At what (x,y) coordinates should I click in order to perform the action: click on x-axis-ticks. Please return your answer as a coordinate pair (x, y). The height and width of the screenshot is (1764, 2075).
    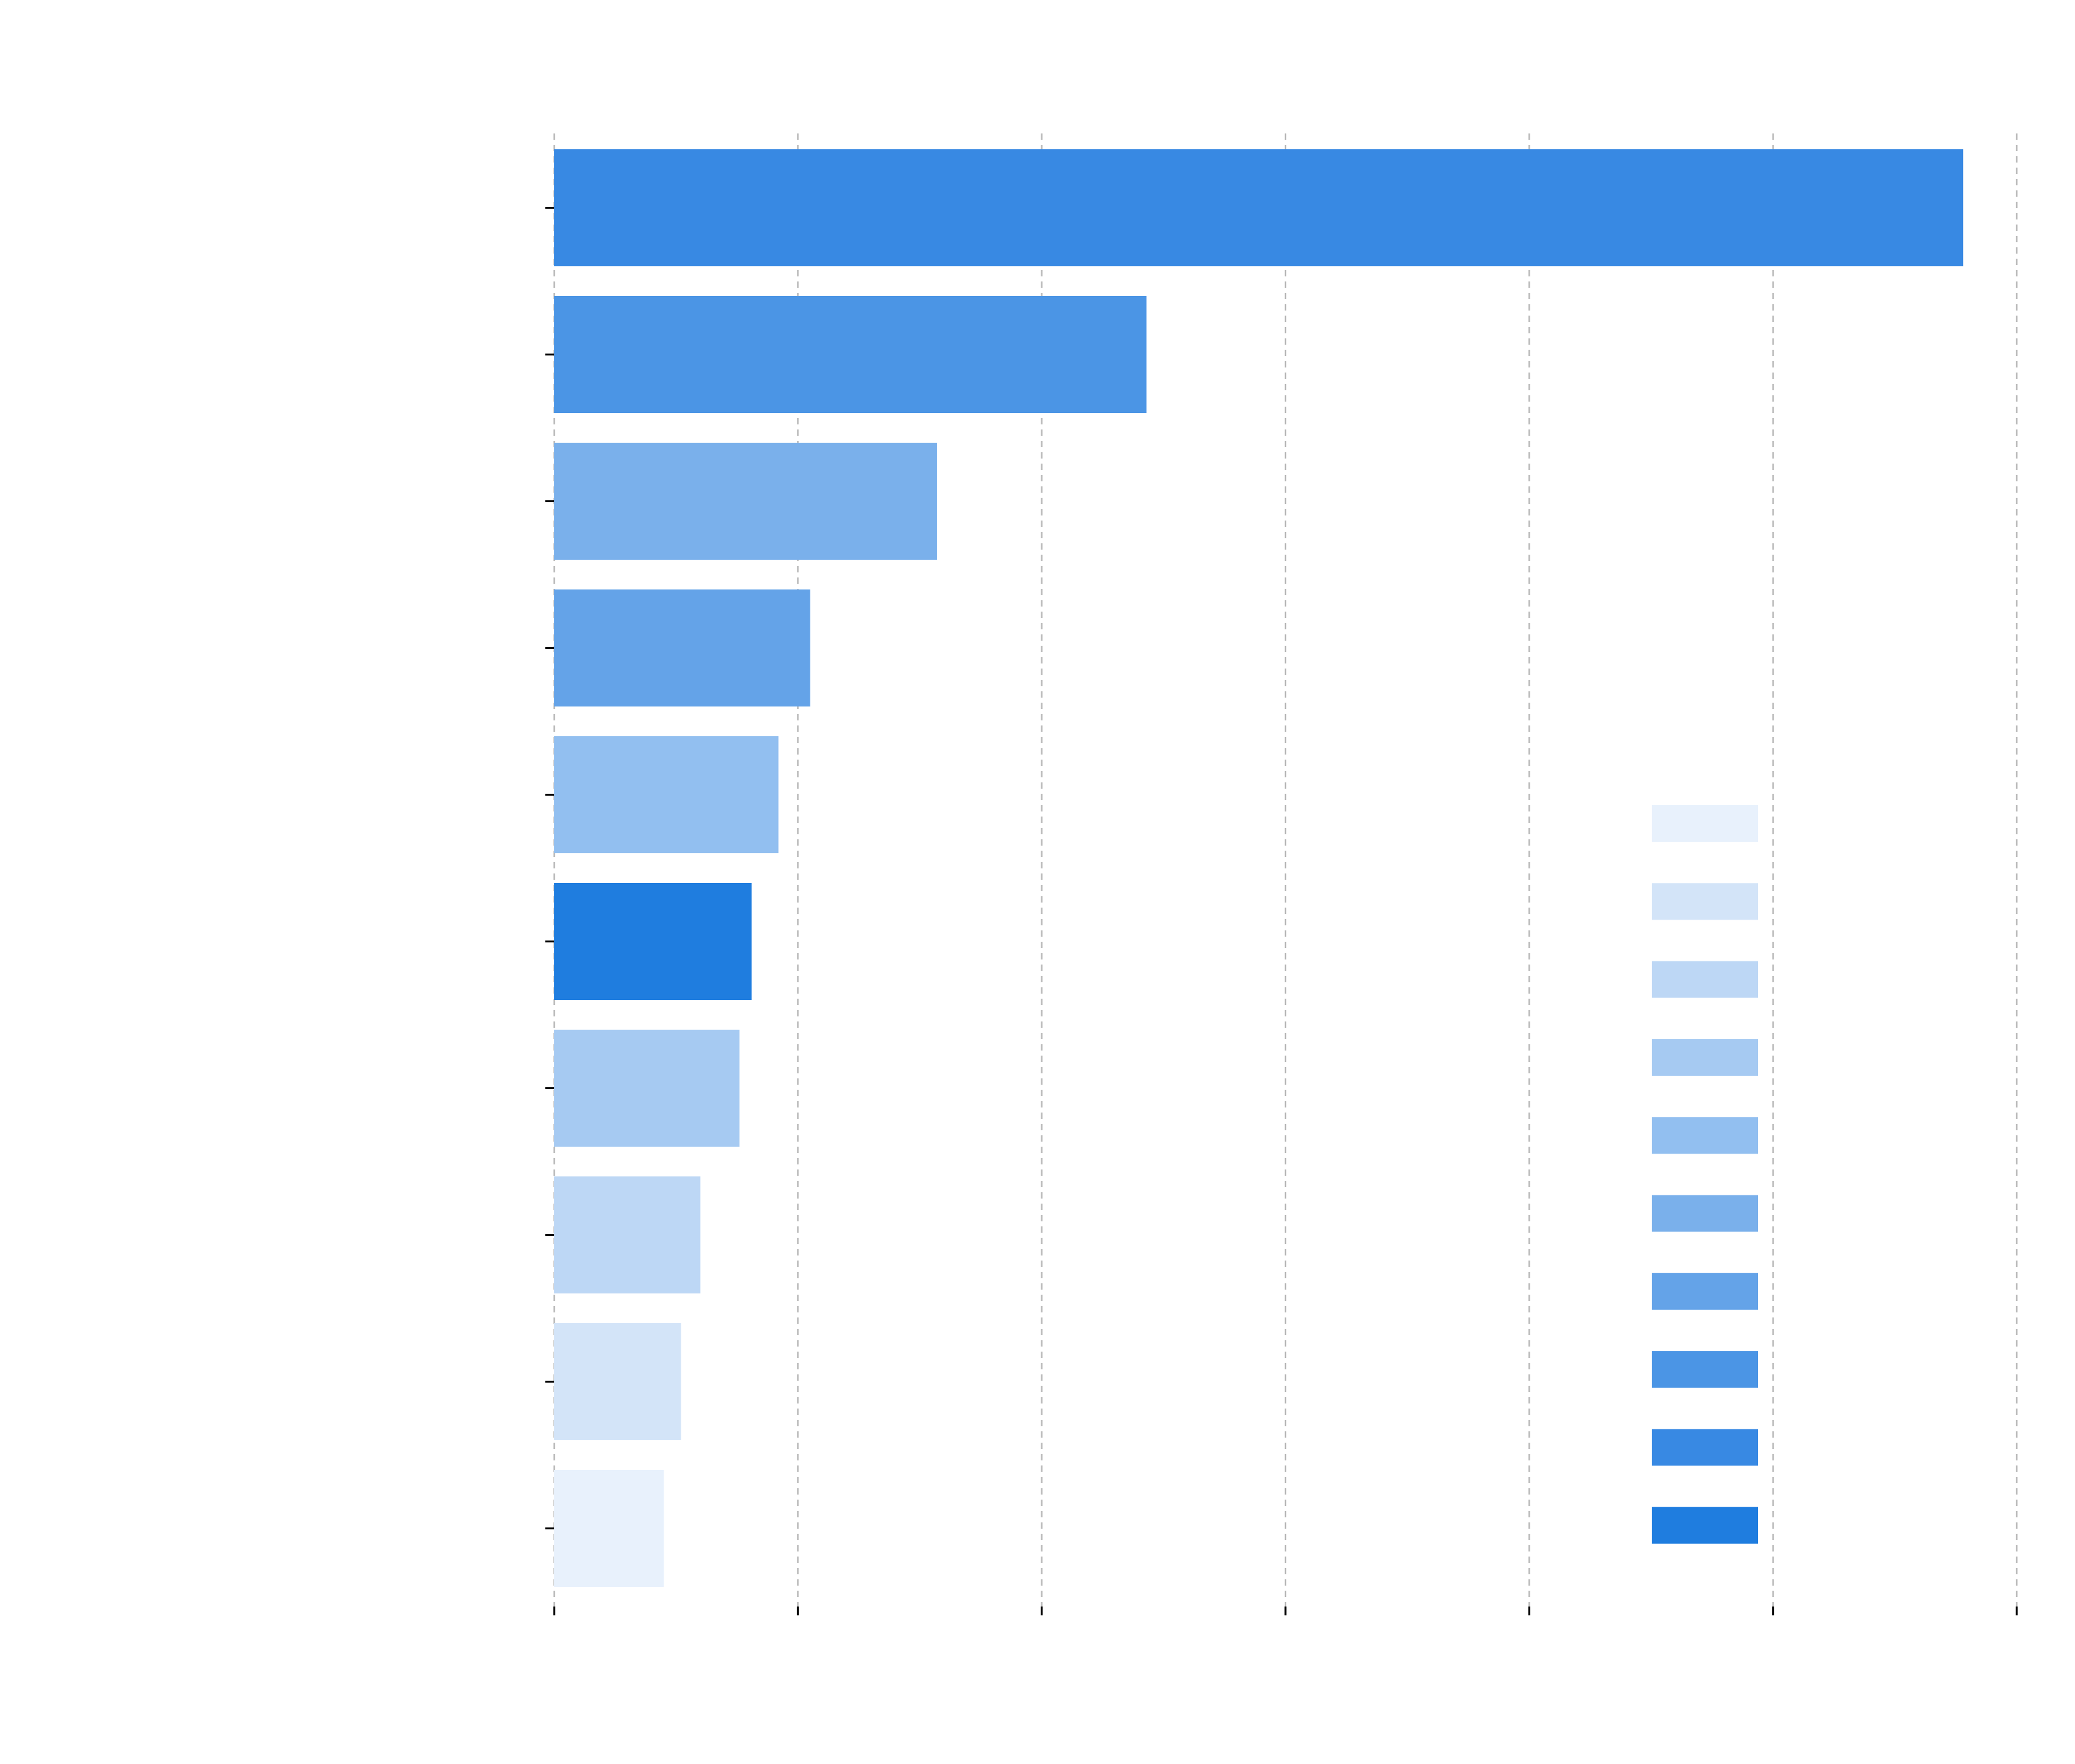
    Looking at the image, I should click on (1285, 1611).